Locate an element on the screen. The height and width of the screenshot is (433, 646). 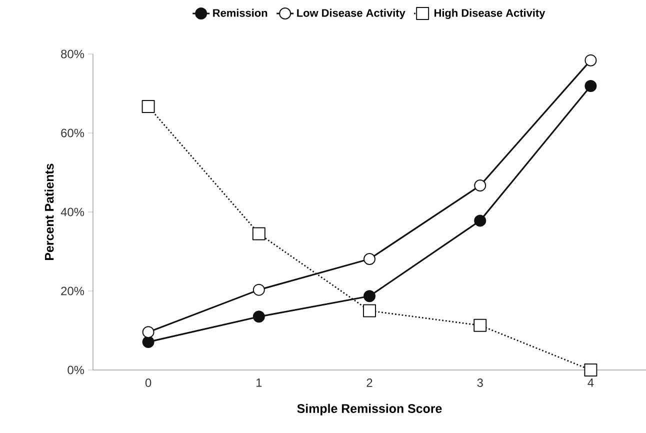
x-tick-label: 4 is located at coordinates (591, 382).